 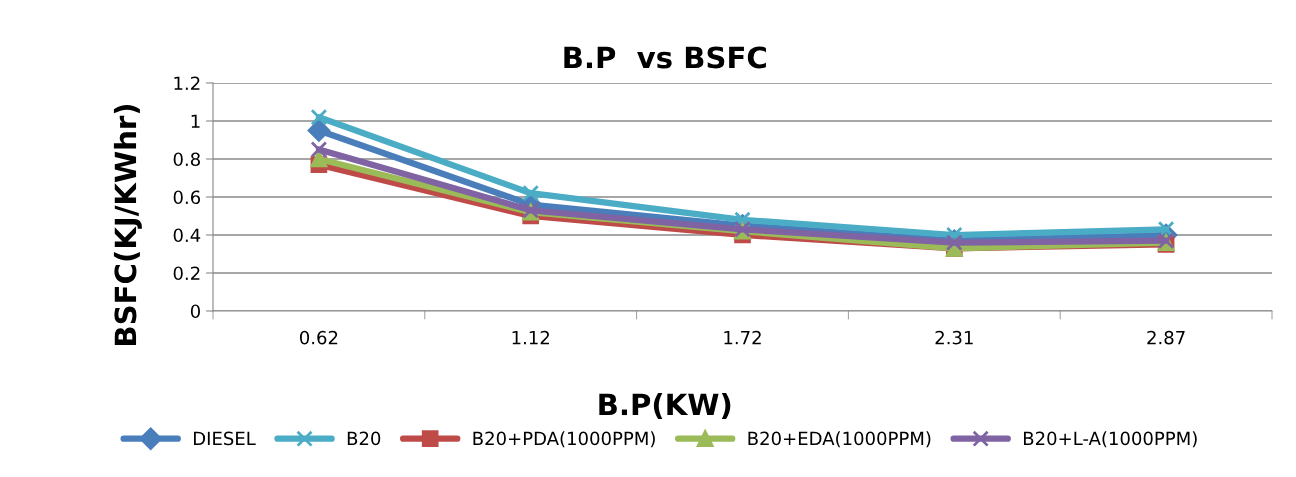 What do you see at coordinates (665, 57) in the screenshot?
I see `chart-title: B.P vs BSFC` at bounding box center [665, 57].